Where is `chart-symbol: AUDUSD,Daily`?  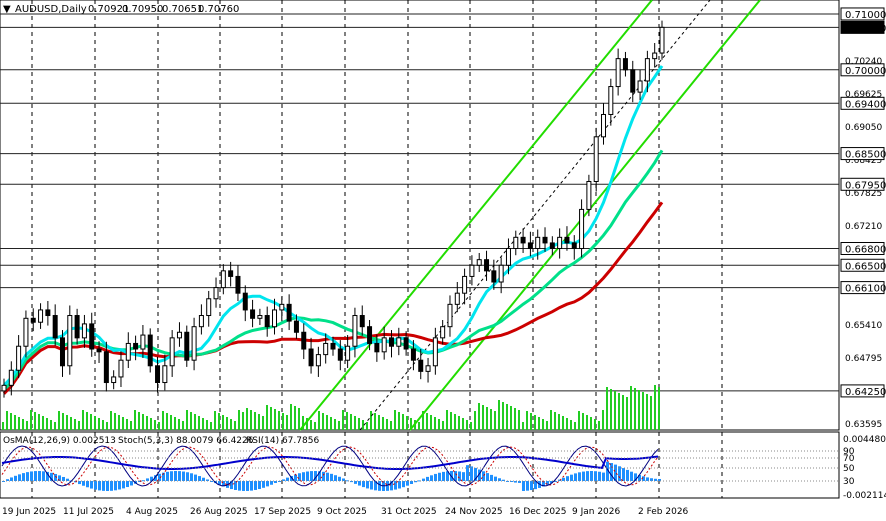 chart-symbol: AUDUSD,Daily is located at coordinates (51, 9).